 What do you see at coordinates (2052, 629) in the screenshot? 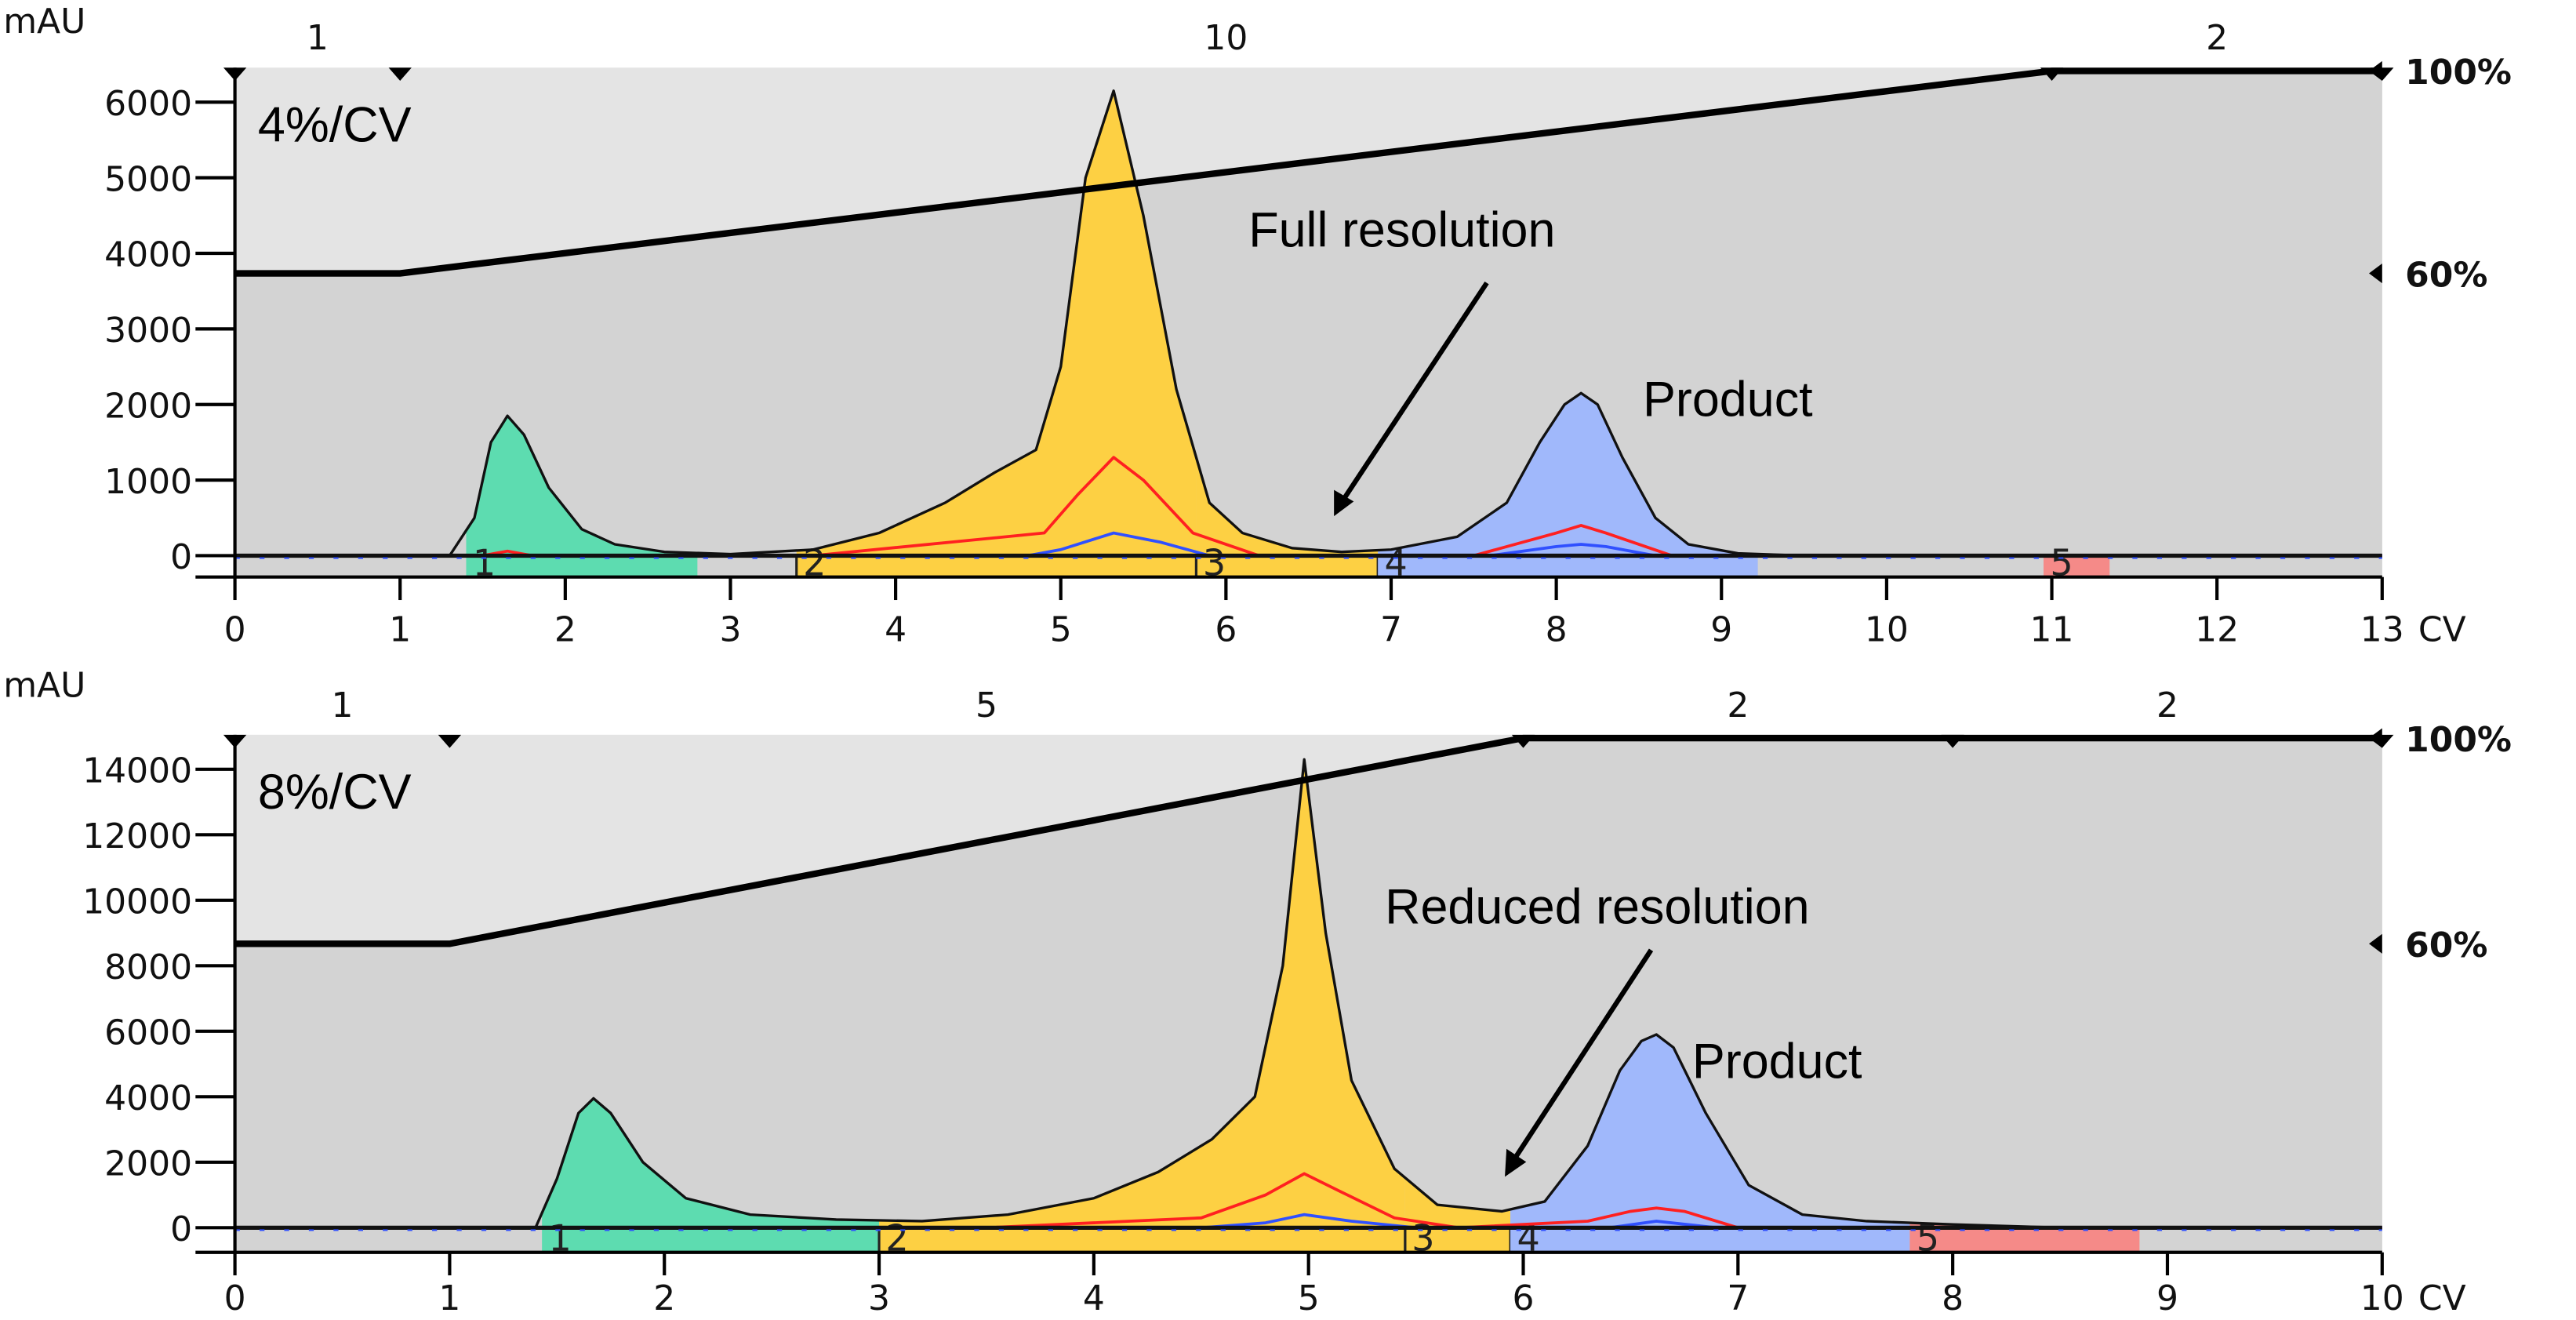
I see `x-tick-label: 11` at bounding box center [2052, 629].